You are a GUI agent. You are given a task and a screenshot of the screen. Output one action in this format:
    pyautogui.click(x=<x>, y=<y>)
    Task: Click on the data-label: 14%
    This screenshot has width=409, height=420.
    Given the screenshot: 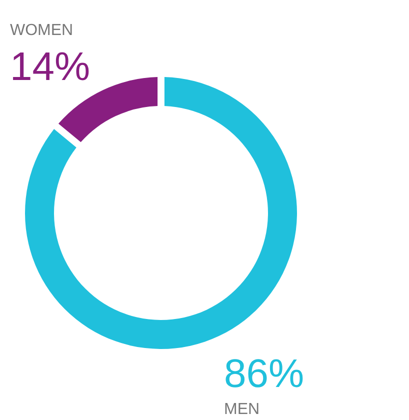 What is the action you would take?
    pyautogui.click(x=50, y=67)
    